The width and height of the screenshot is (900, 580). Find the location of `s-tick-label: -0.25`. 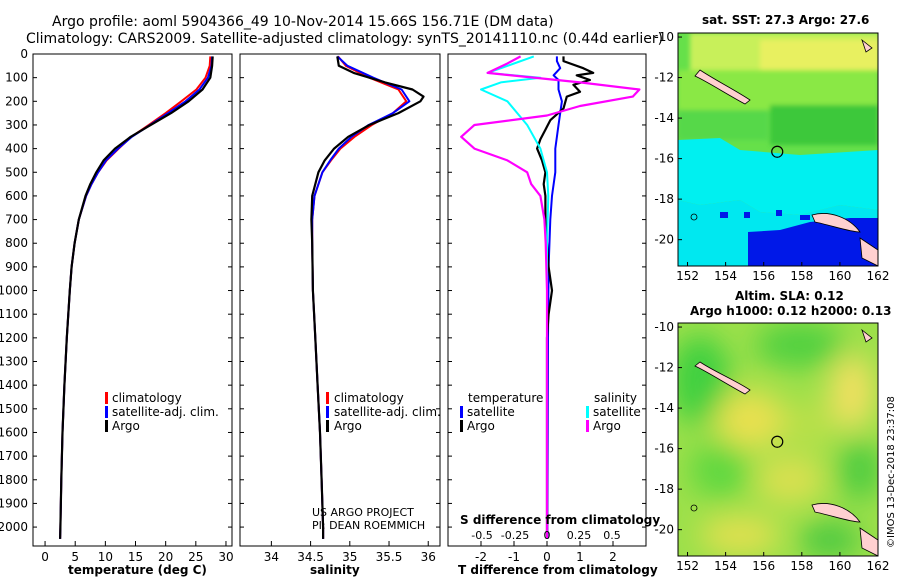

s-tick-label: -0.25 is located at coordinates (515, 535).